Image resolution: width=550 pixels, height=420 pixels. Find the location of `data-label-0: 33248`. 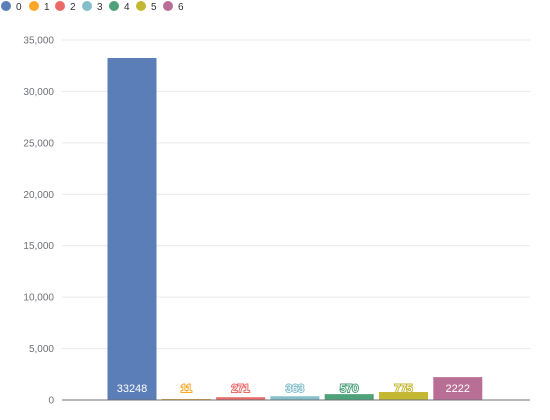

data-label-0: 33248 is located at coordinates (132, 389).